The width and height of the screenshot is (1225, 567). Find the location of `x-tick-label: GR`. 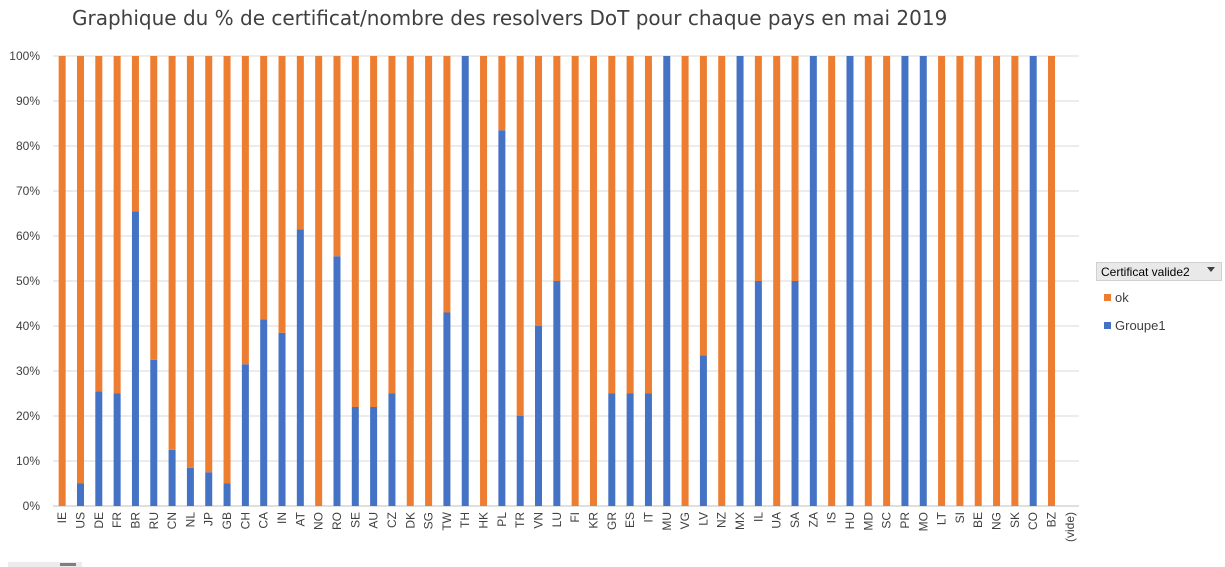

x-tick-label: GR is located at coordinates (612, 521).